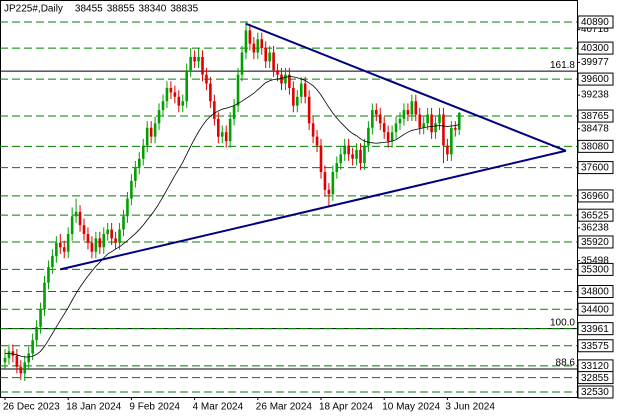 Image resolution: width=617 pixels, height=417 pixels. Describe the element at coordinates (562, 65) in the screenshot. I see `fib-label: 161.8` at that location.